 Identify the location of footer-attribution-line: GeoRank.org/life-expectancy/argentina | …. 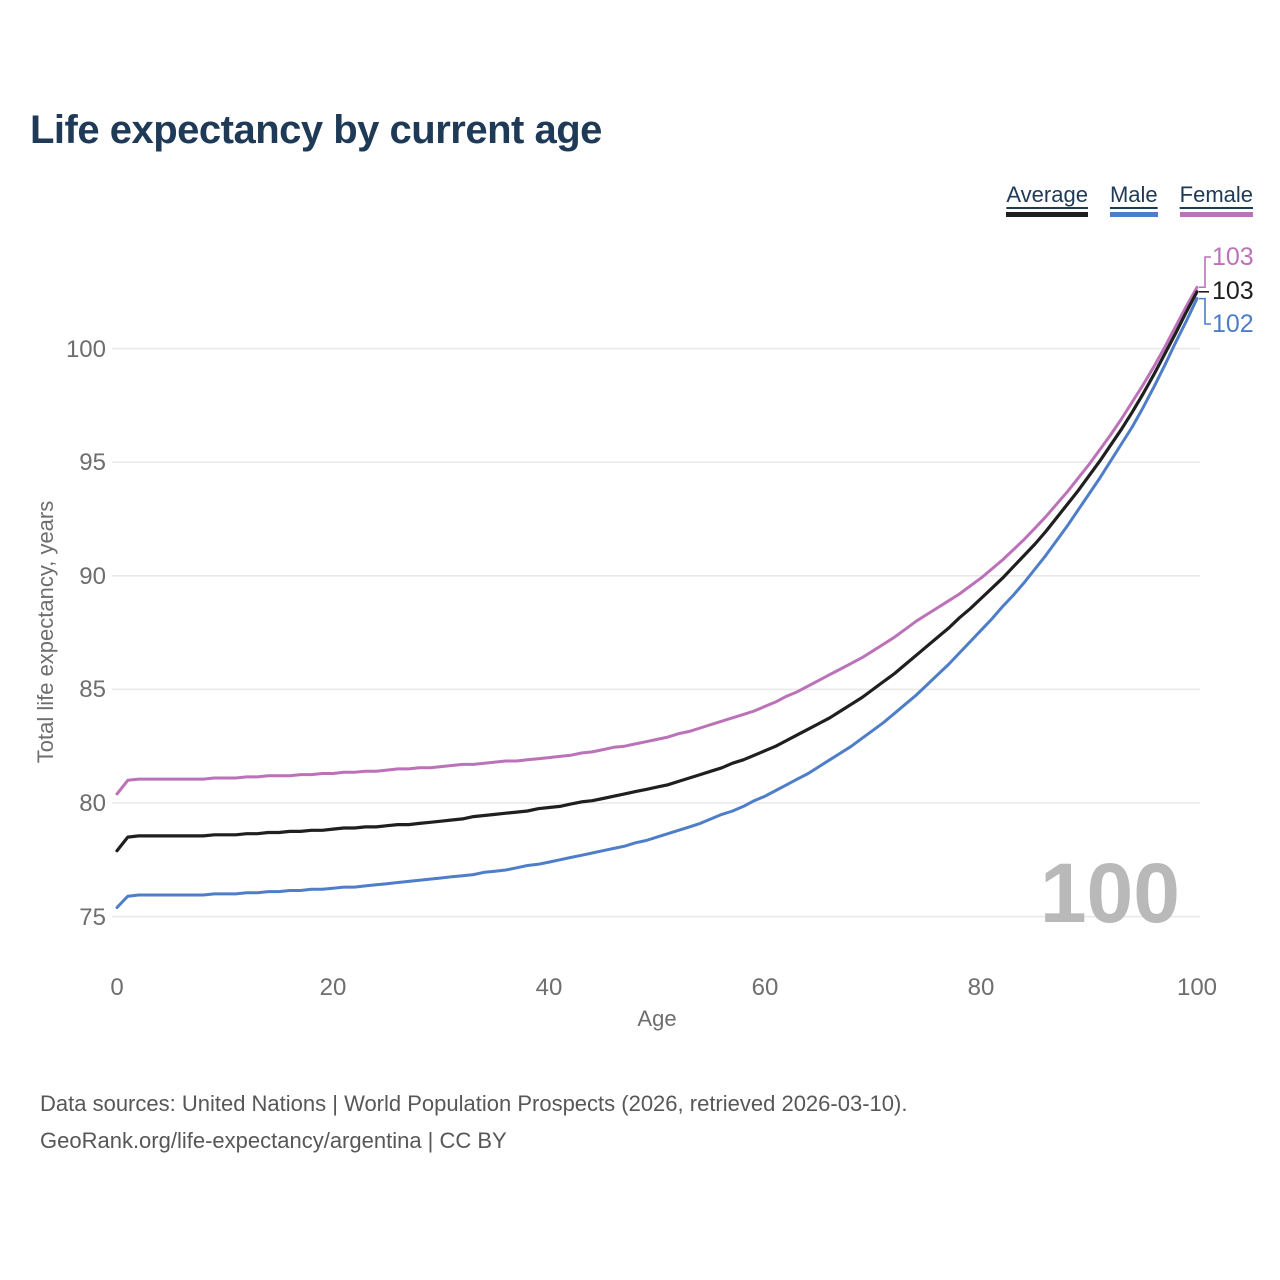
(273, 1140).